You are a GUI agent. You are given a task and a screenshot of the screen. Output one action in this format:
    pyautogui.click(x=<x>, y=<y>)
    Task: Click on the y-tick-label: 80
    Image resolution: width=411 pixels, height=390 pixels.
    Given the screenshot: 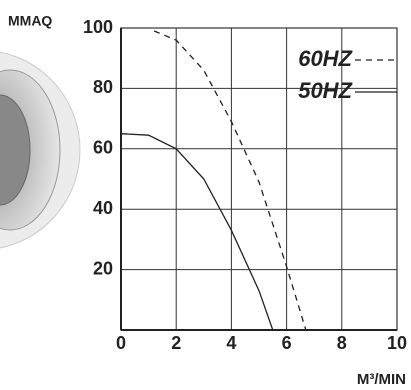 What is the action you would take?
    pyautogui.click(x=103, y=87)
    